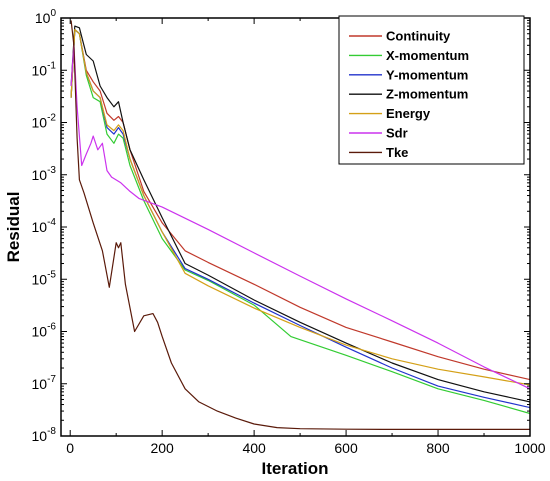 This screenshot has width=550, height=481. I want to click on y-tick-label: 10⁻⁶, so click(44, 331).